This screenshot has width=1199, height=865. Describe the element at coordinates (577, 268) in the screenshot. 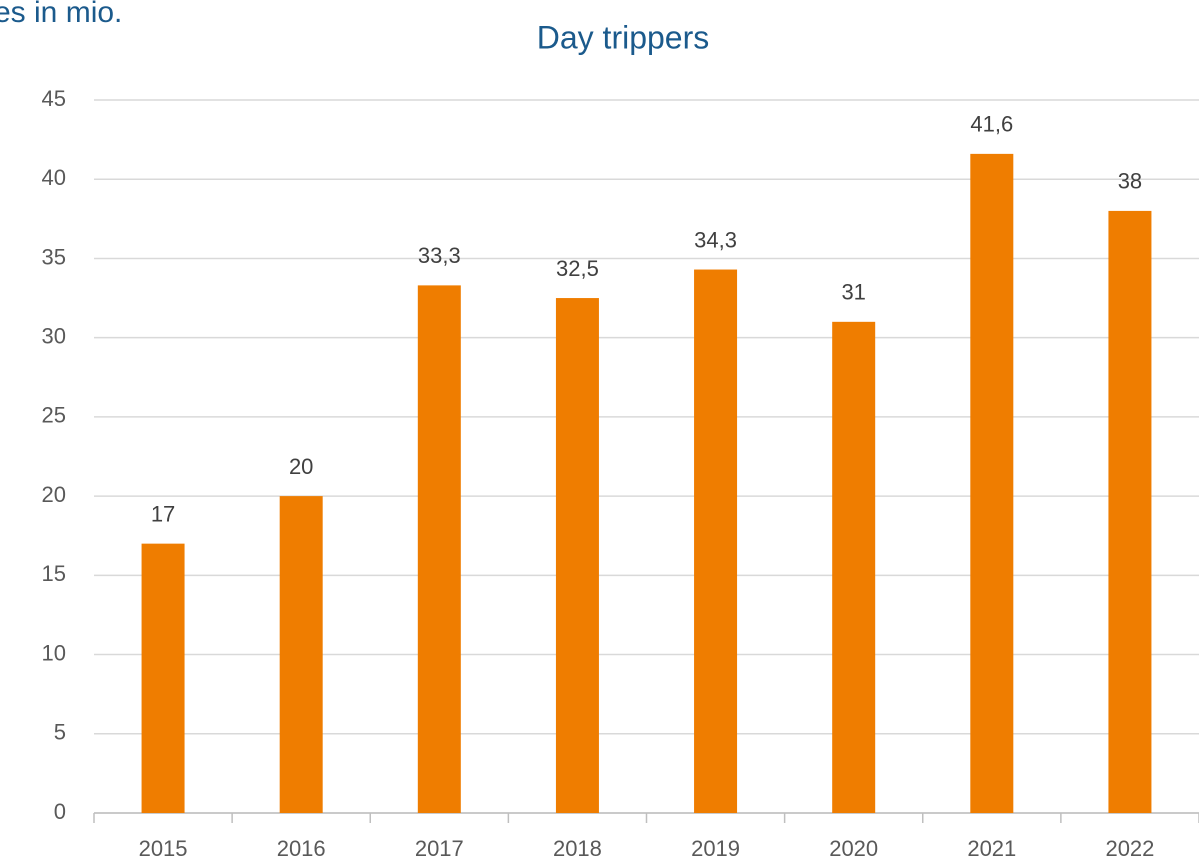

I see `value-label: 32,5` at that location.